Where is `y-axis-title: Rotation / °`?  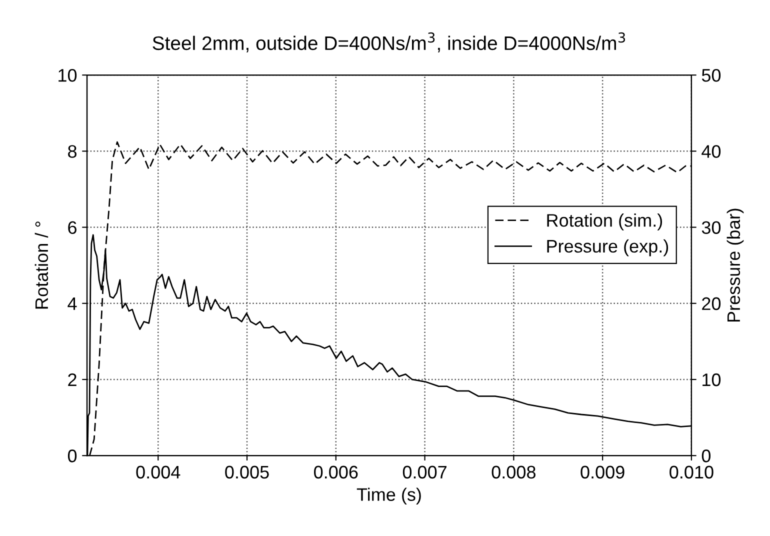
y-axis-title: Rotation / ° is located at coordinates (41, 265).